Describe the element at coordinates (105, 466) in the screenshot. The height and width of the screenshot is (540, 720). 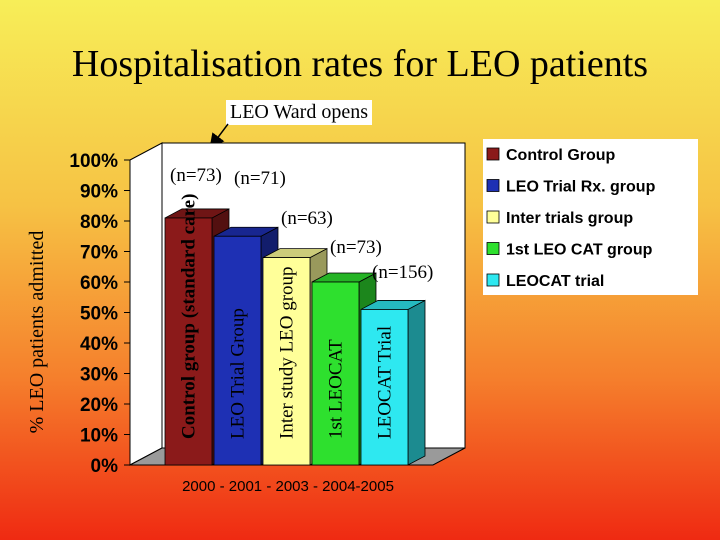
I see `y-tick-label: 0%` at that location.